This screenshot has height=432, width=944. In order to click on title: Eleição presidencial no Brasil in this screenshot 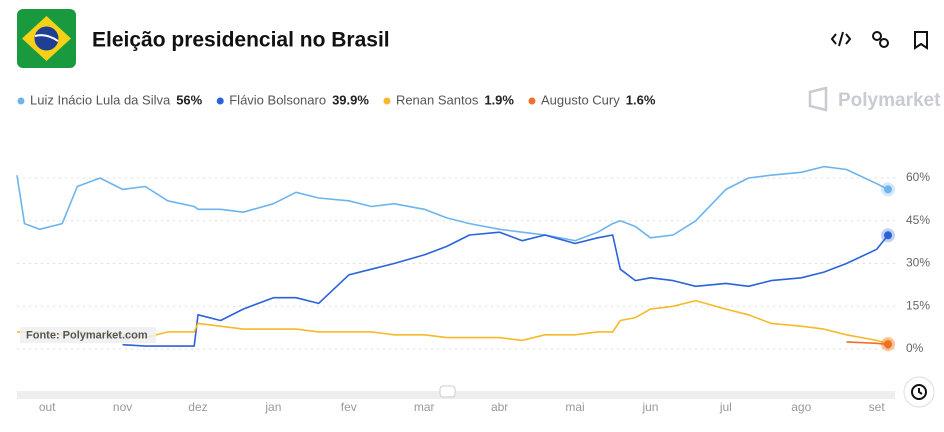, I will do `click(241, 40)`.